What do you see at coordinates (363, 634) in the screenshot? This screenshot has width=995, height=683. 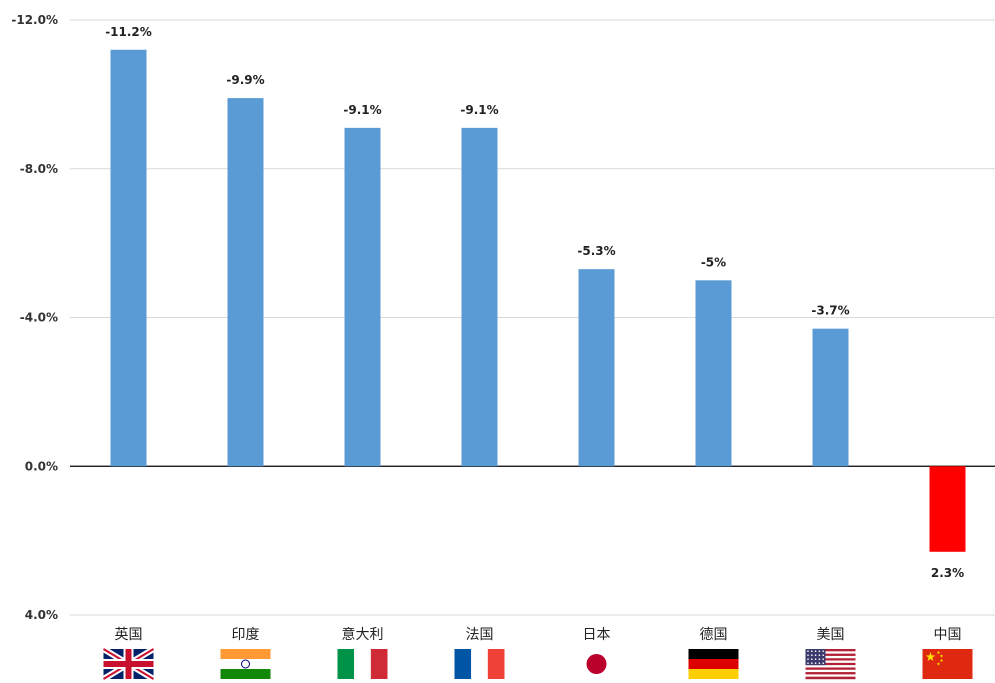 I see `category-label: 意大利` at bounding box center [363, 634].